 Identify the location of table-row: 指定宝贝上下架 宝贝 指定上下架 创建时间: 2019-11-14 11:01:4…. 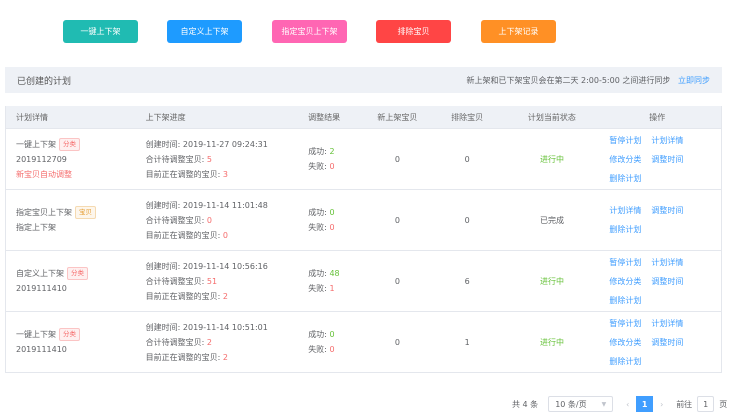
(363, 219).